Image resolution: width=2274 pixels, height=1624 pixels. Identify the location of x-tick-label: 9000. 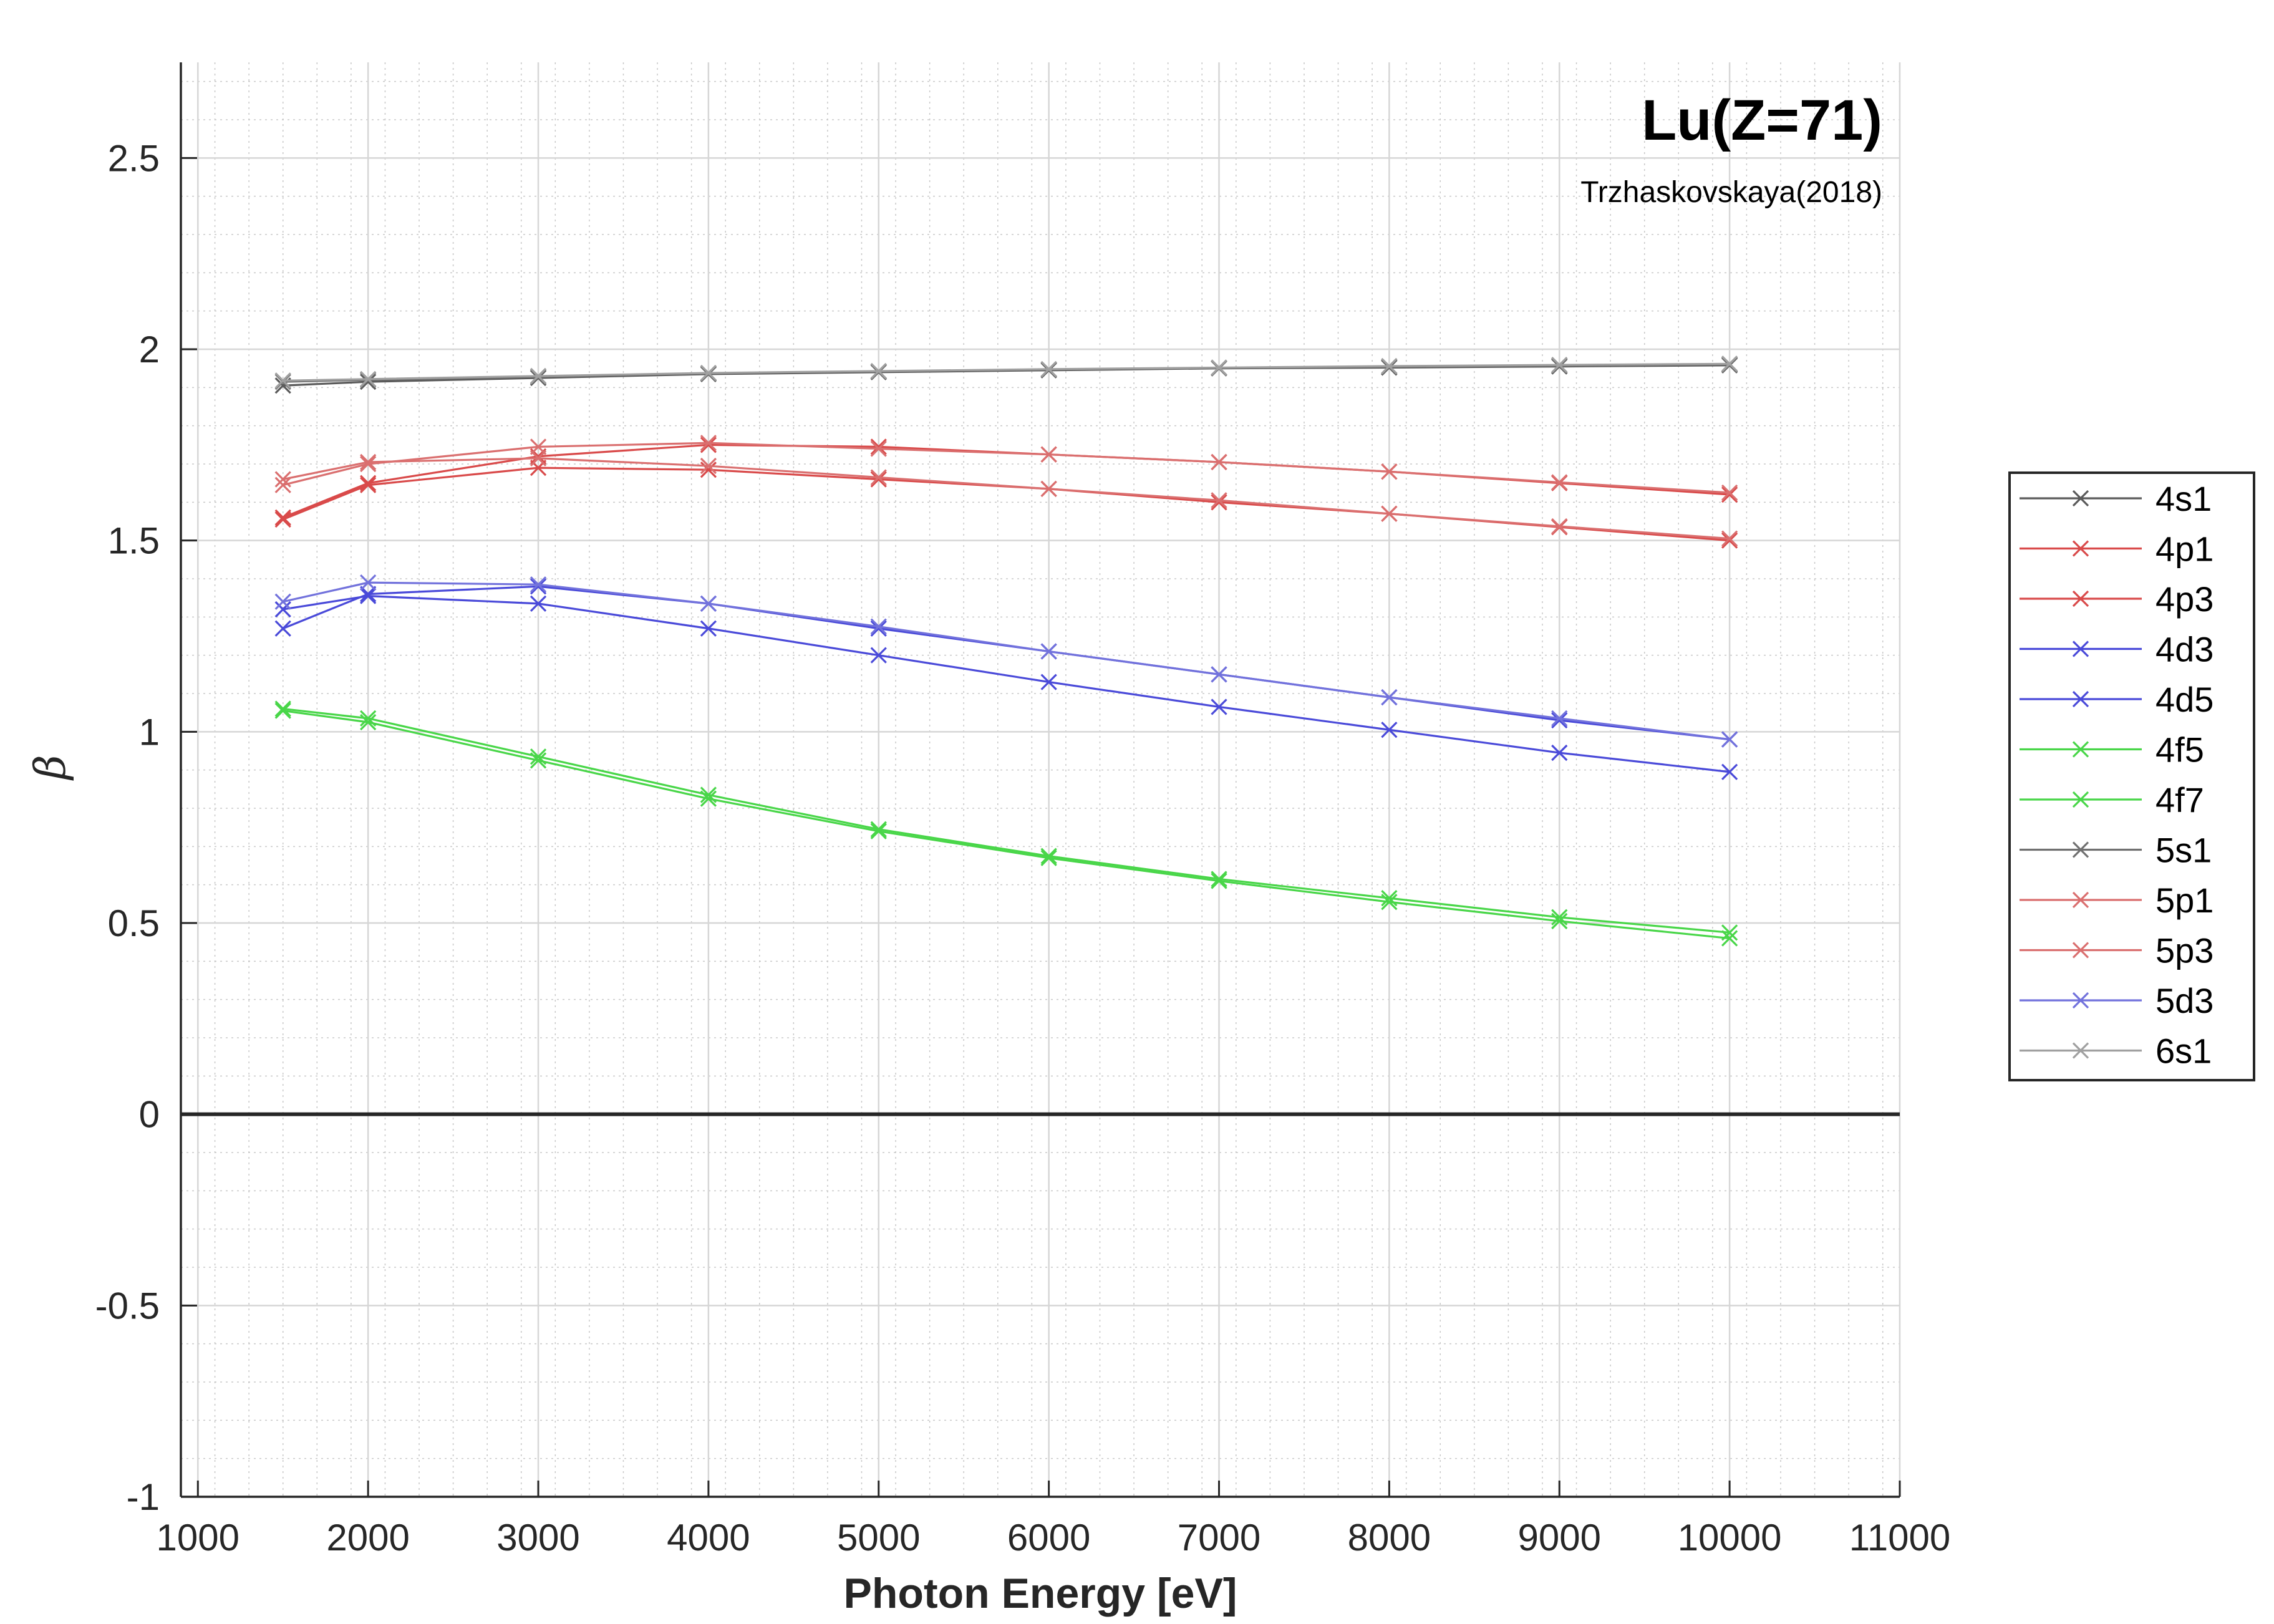
(1560, 1538).